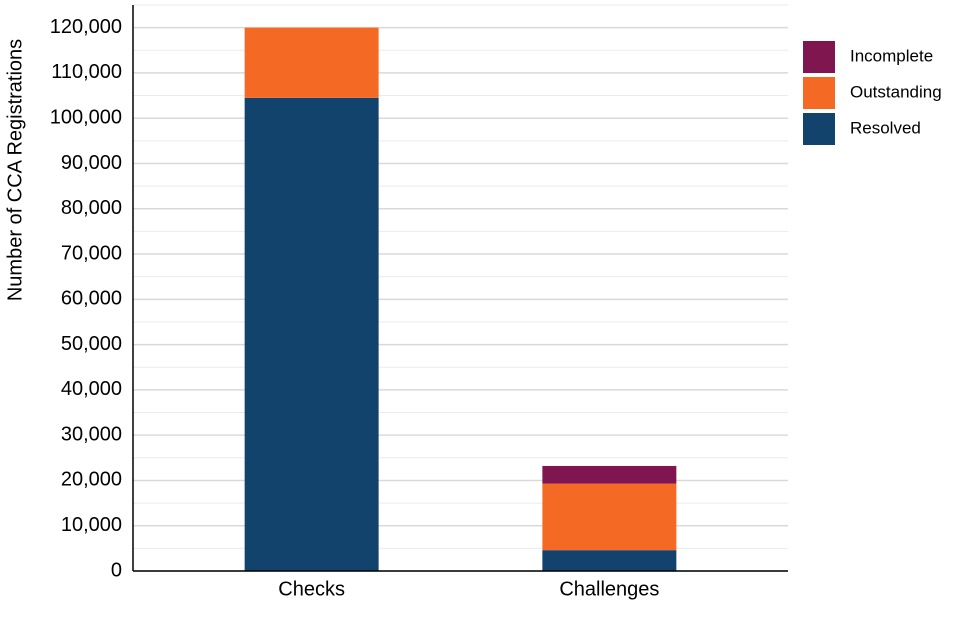 The width and height of the screenshot is (960, 640). Describe the element at coordinates (86, 72) in the screenshot. I see `y-tick-label: 110,000` at that location.